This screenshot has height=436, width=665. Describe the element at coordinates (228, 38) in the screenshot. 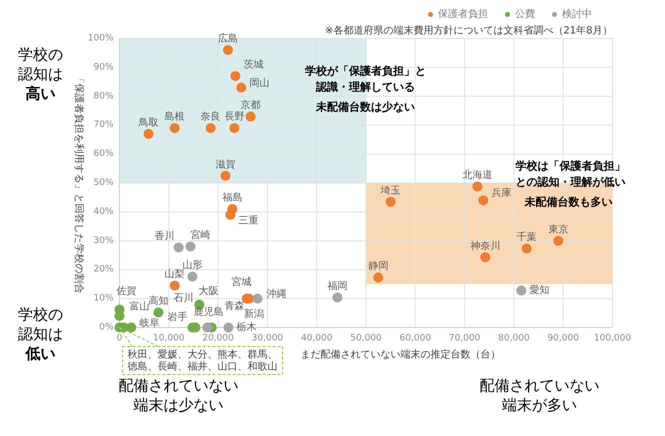

I see `annotation: 広島` at that location.